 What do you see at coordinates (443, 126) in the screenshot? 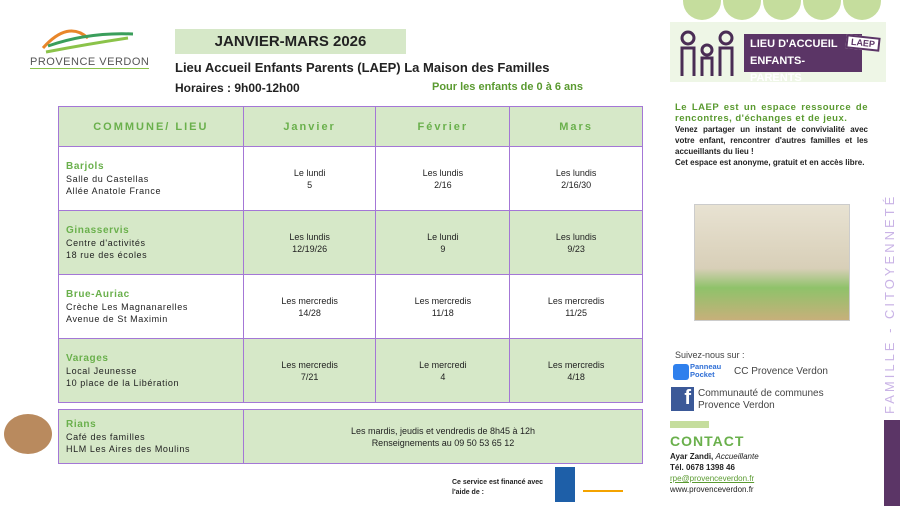
I see `header-fevrier: Février` at bounding box center [443, 126].